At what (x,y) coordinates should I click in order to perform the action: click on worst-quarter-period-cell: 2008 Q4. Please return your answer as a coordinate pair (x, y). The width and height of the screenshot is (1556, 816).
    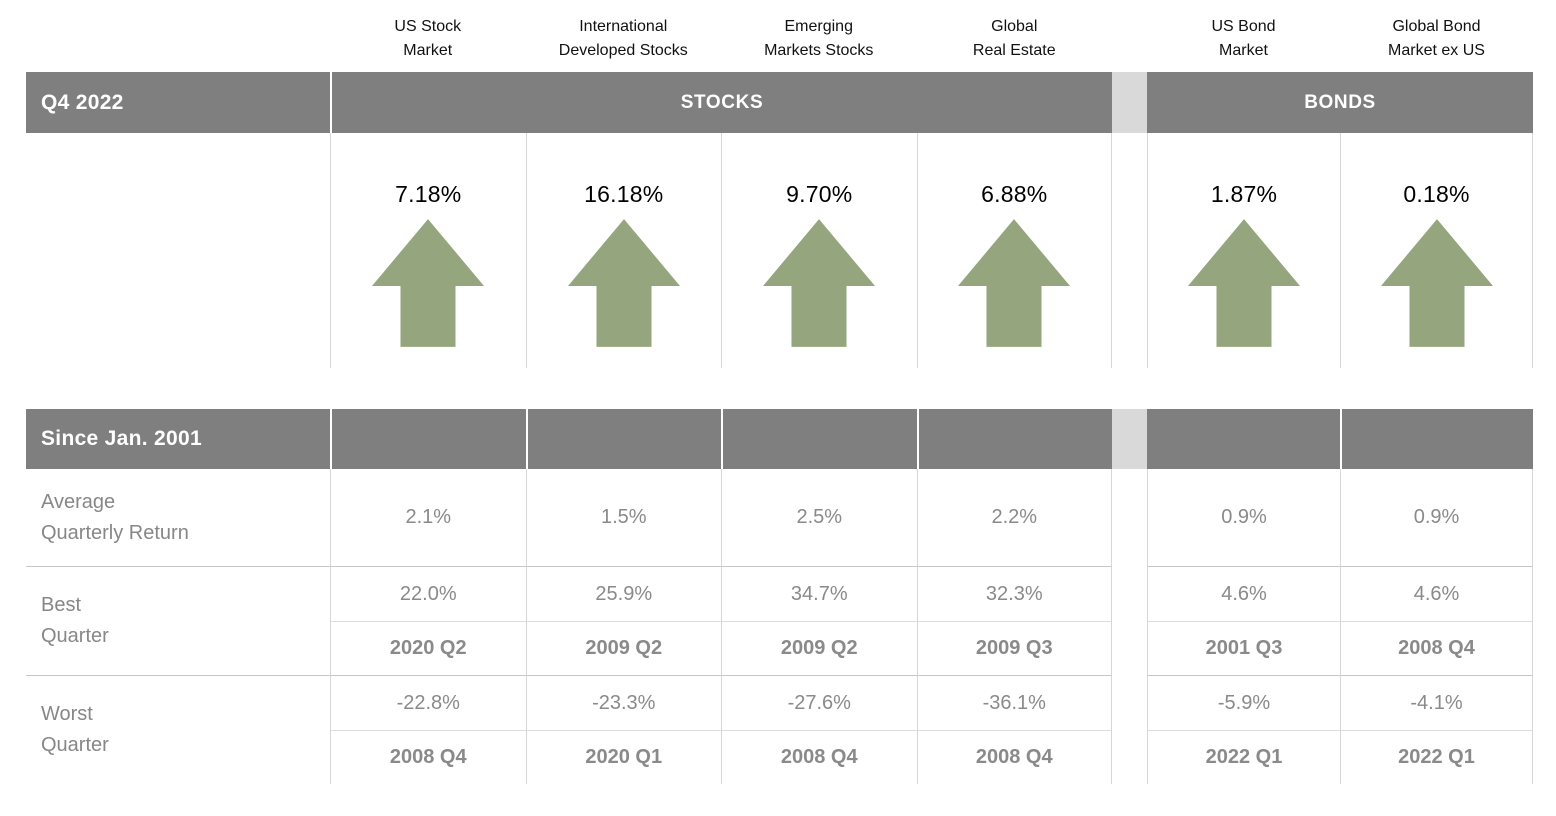
    Looking at the image, I should click on (819, 757).